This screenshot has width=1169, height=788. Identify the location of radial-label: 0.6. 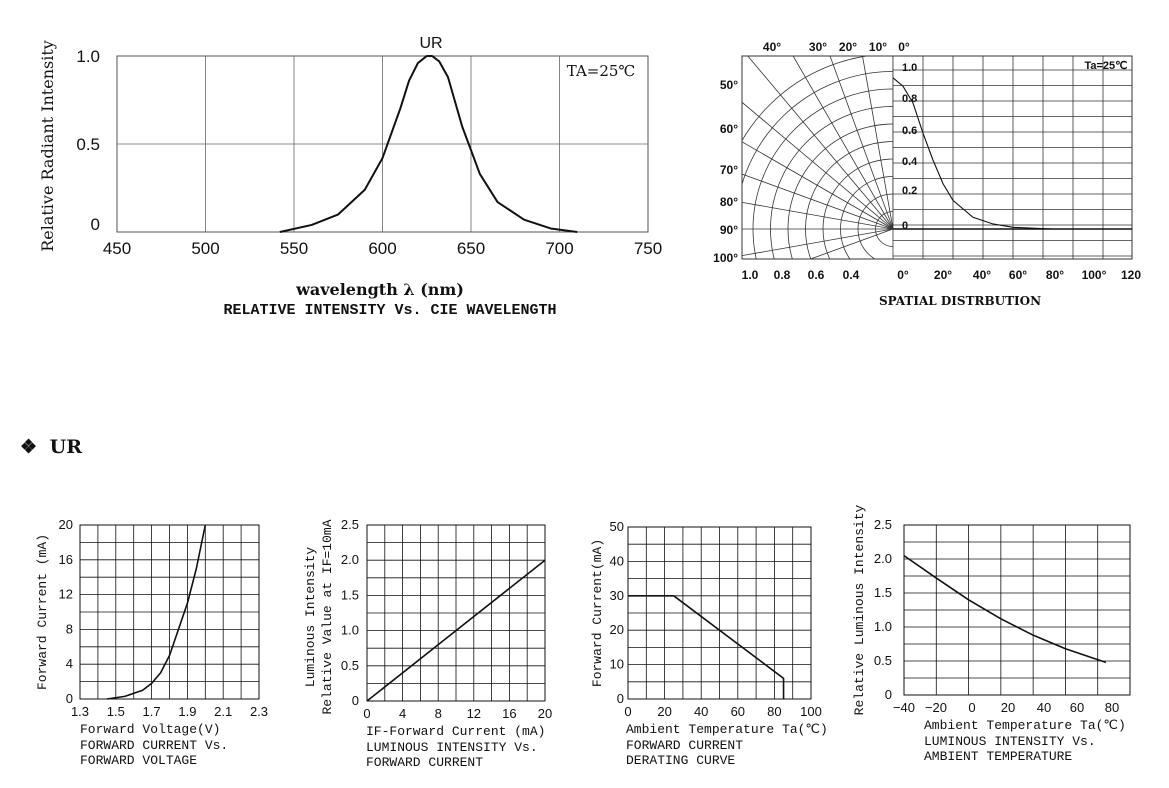
(909, 131).